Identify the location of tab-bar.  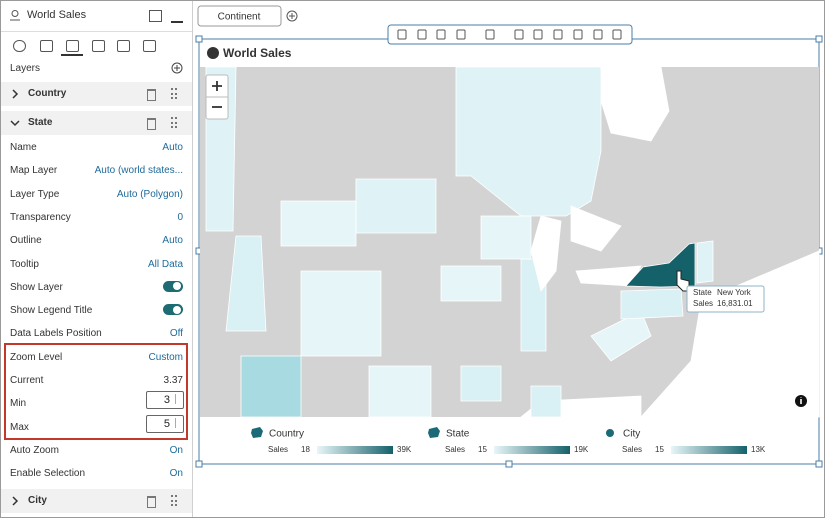
(96, 45).